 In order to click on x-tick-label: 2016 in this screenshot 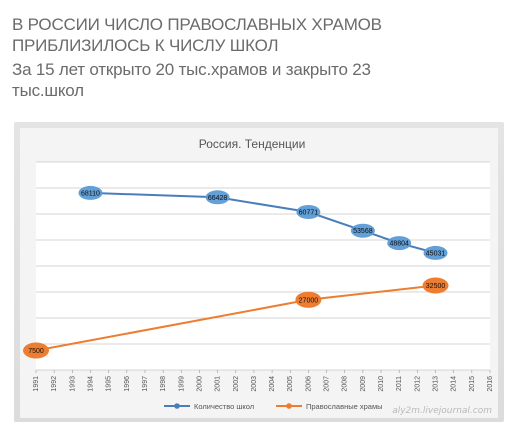, I will do `click(490, 384)`.